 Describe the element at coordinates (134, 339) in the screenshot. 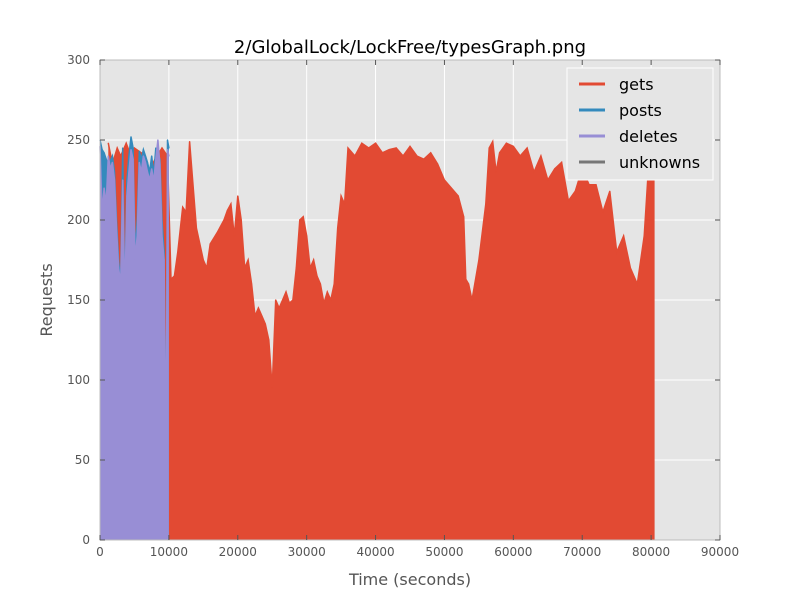

I see `series-deletes` at that location.